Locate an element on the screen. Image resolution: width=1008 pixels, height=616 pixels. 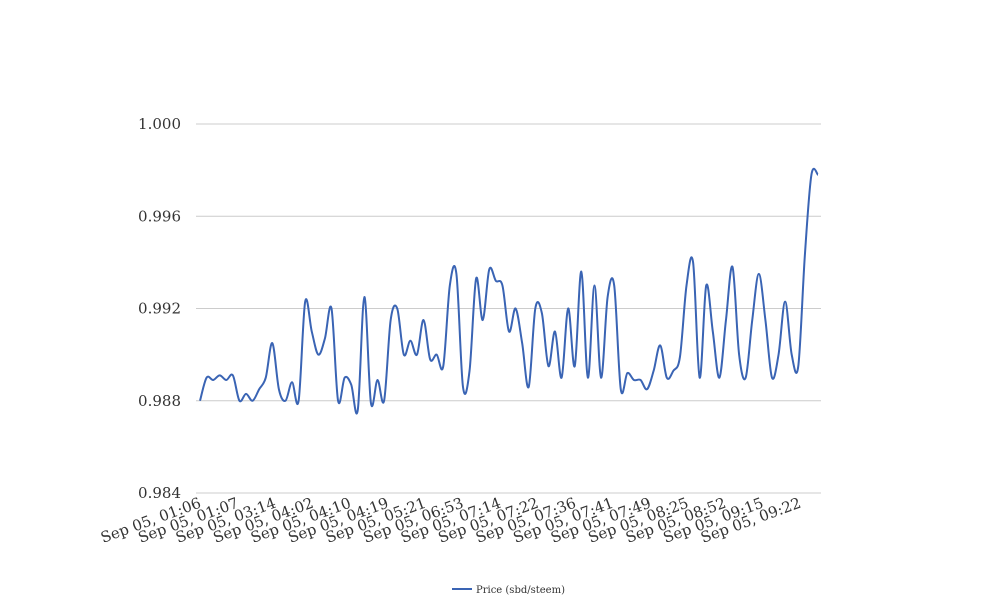
y-tick-label: 0.984 is located at coordinates (159, 493).